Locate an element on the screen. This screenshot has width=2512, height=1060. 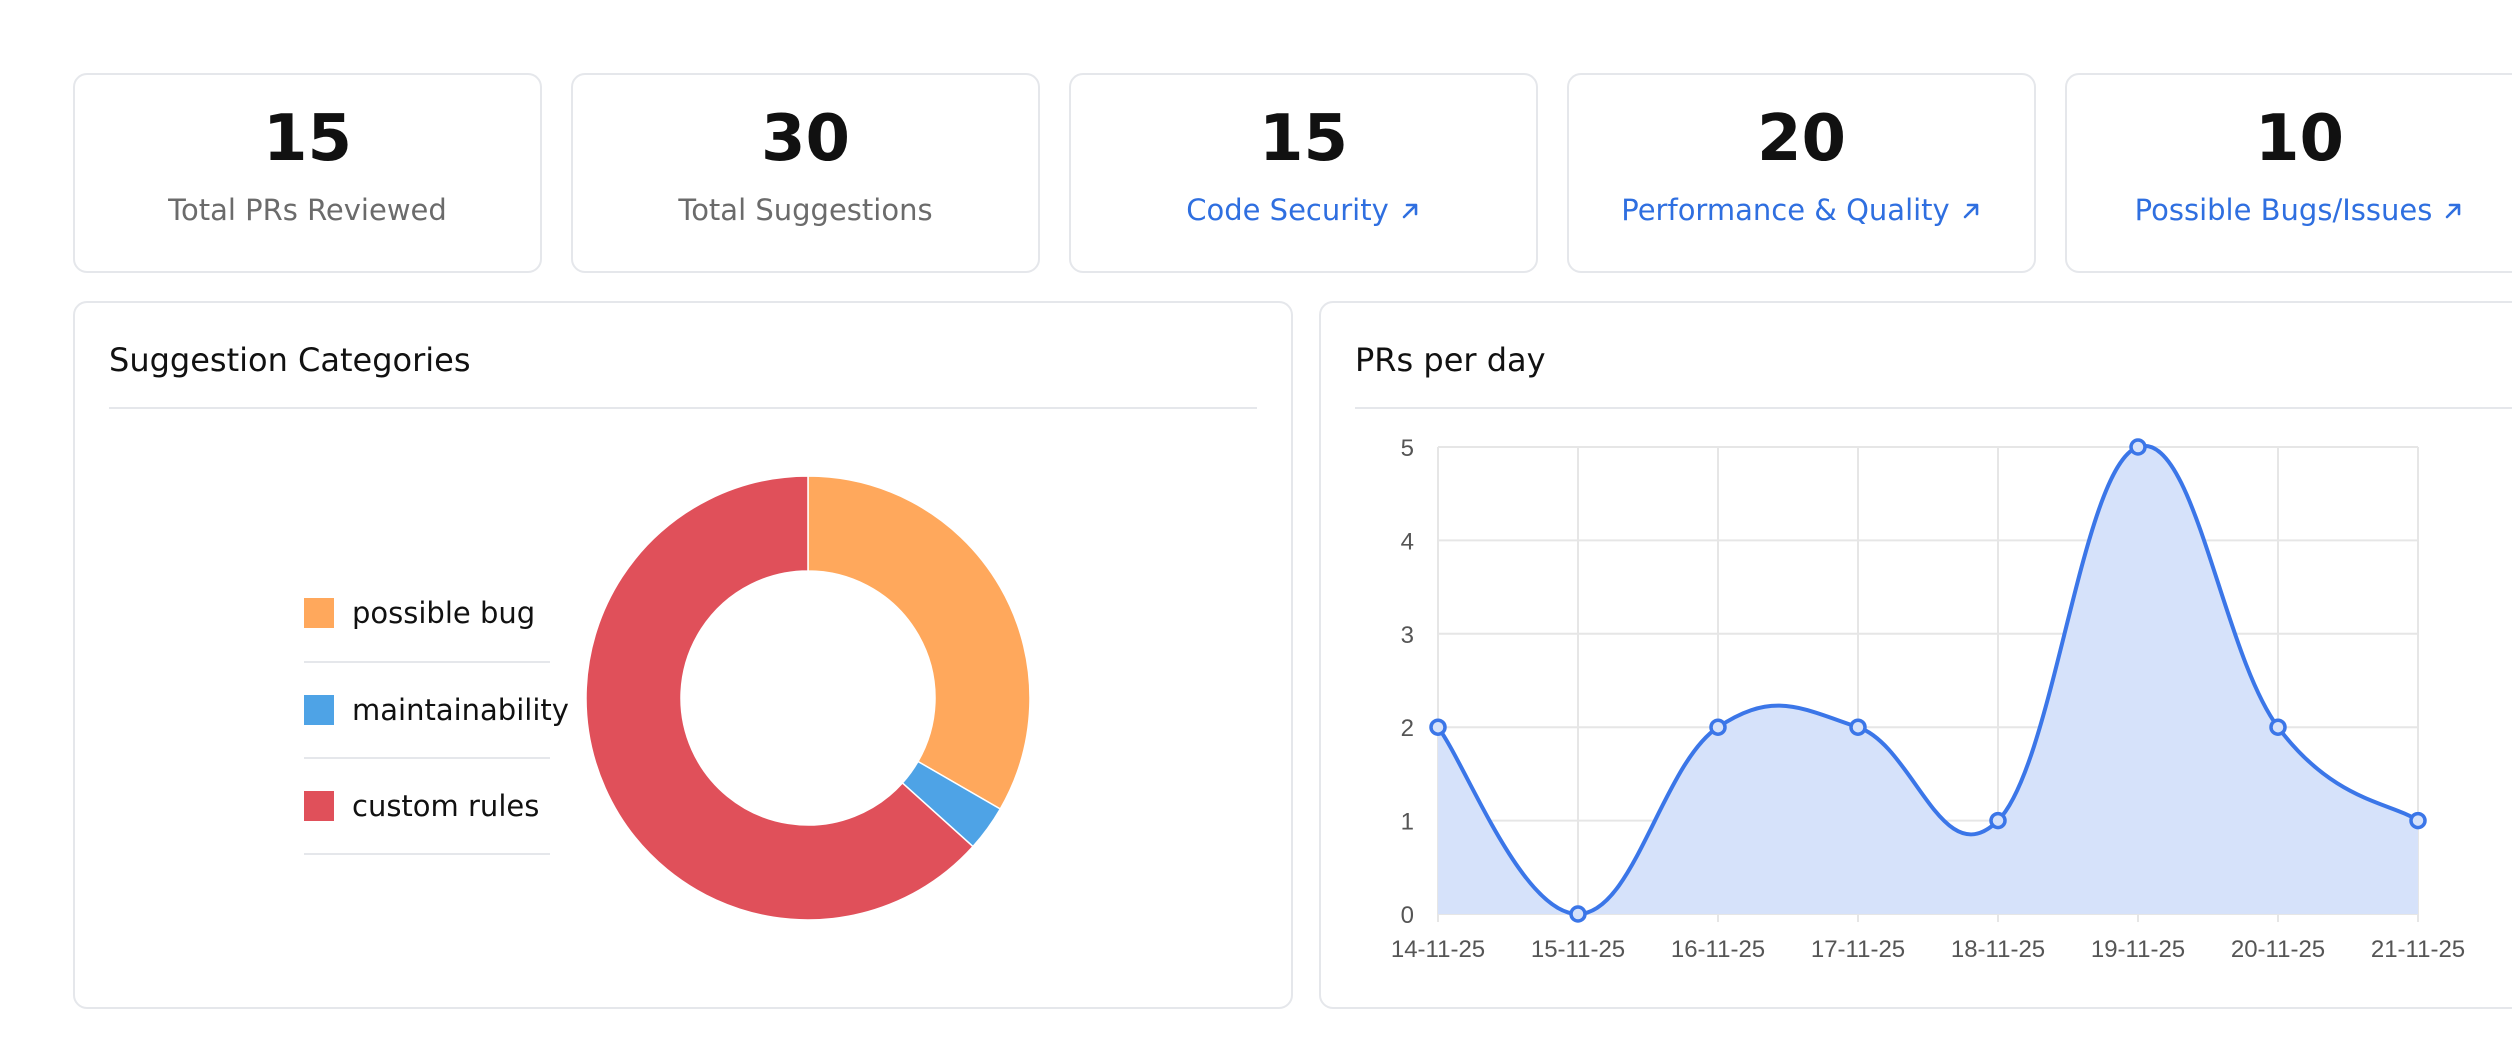
y-tick-label: 4 is located at coordinates (1407, 541).